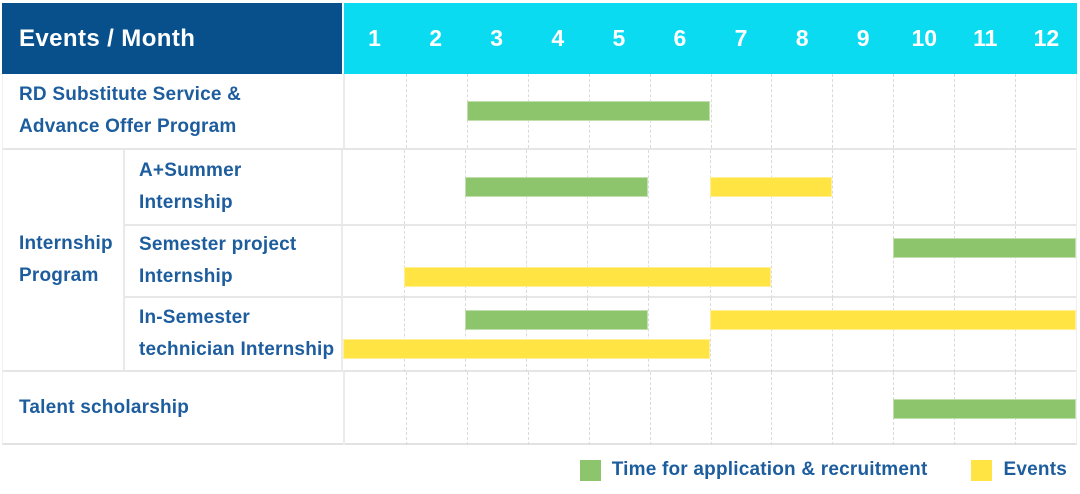 This screenshot has width=1080, height=494. Describe the element at coordinates (741, 38) in the screenshot. I see `month-header-cell: 7` at that location.